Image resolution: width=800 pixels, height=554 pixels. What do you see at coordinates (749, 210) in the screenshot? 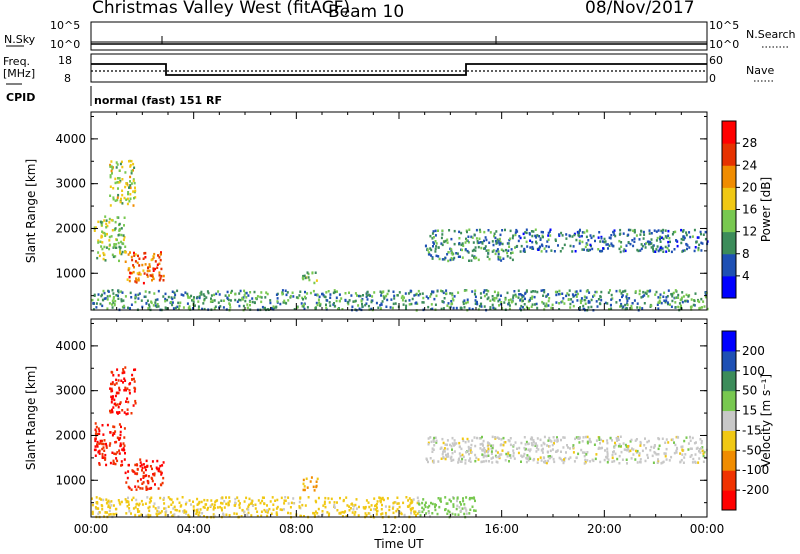
I see `colorbar-tick-label: 16` at bounding box center [749, 210].